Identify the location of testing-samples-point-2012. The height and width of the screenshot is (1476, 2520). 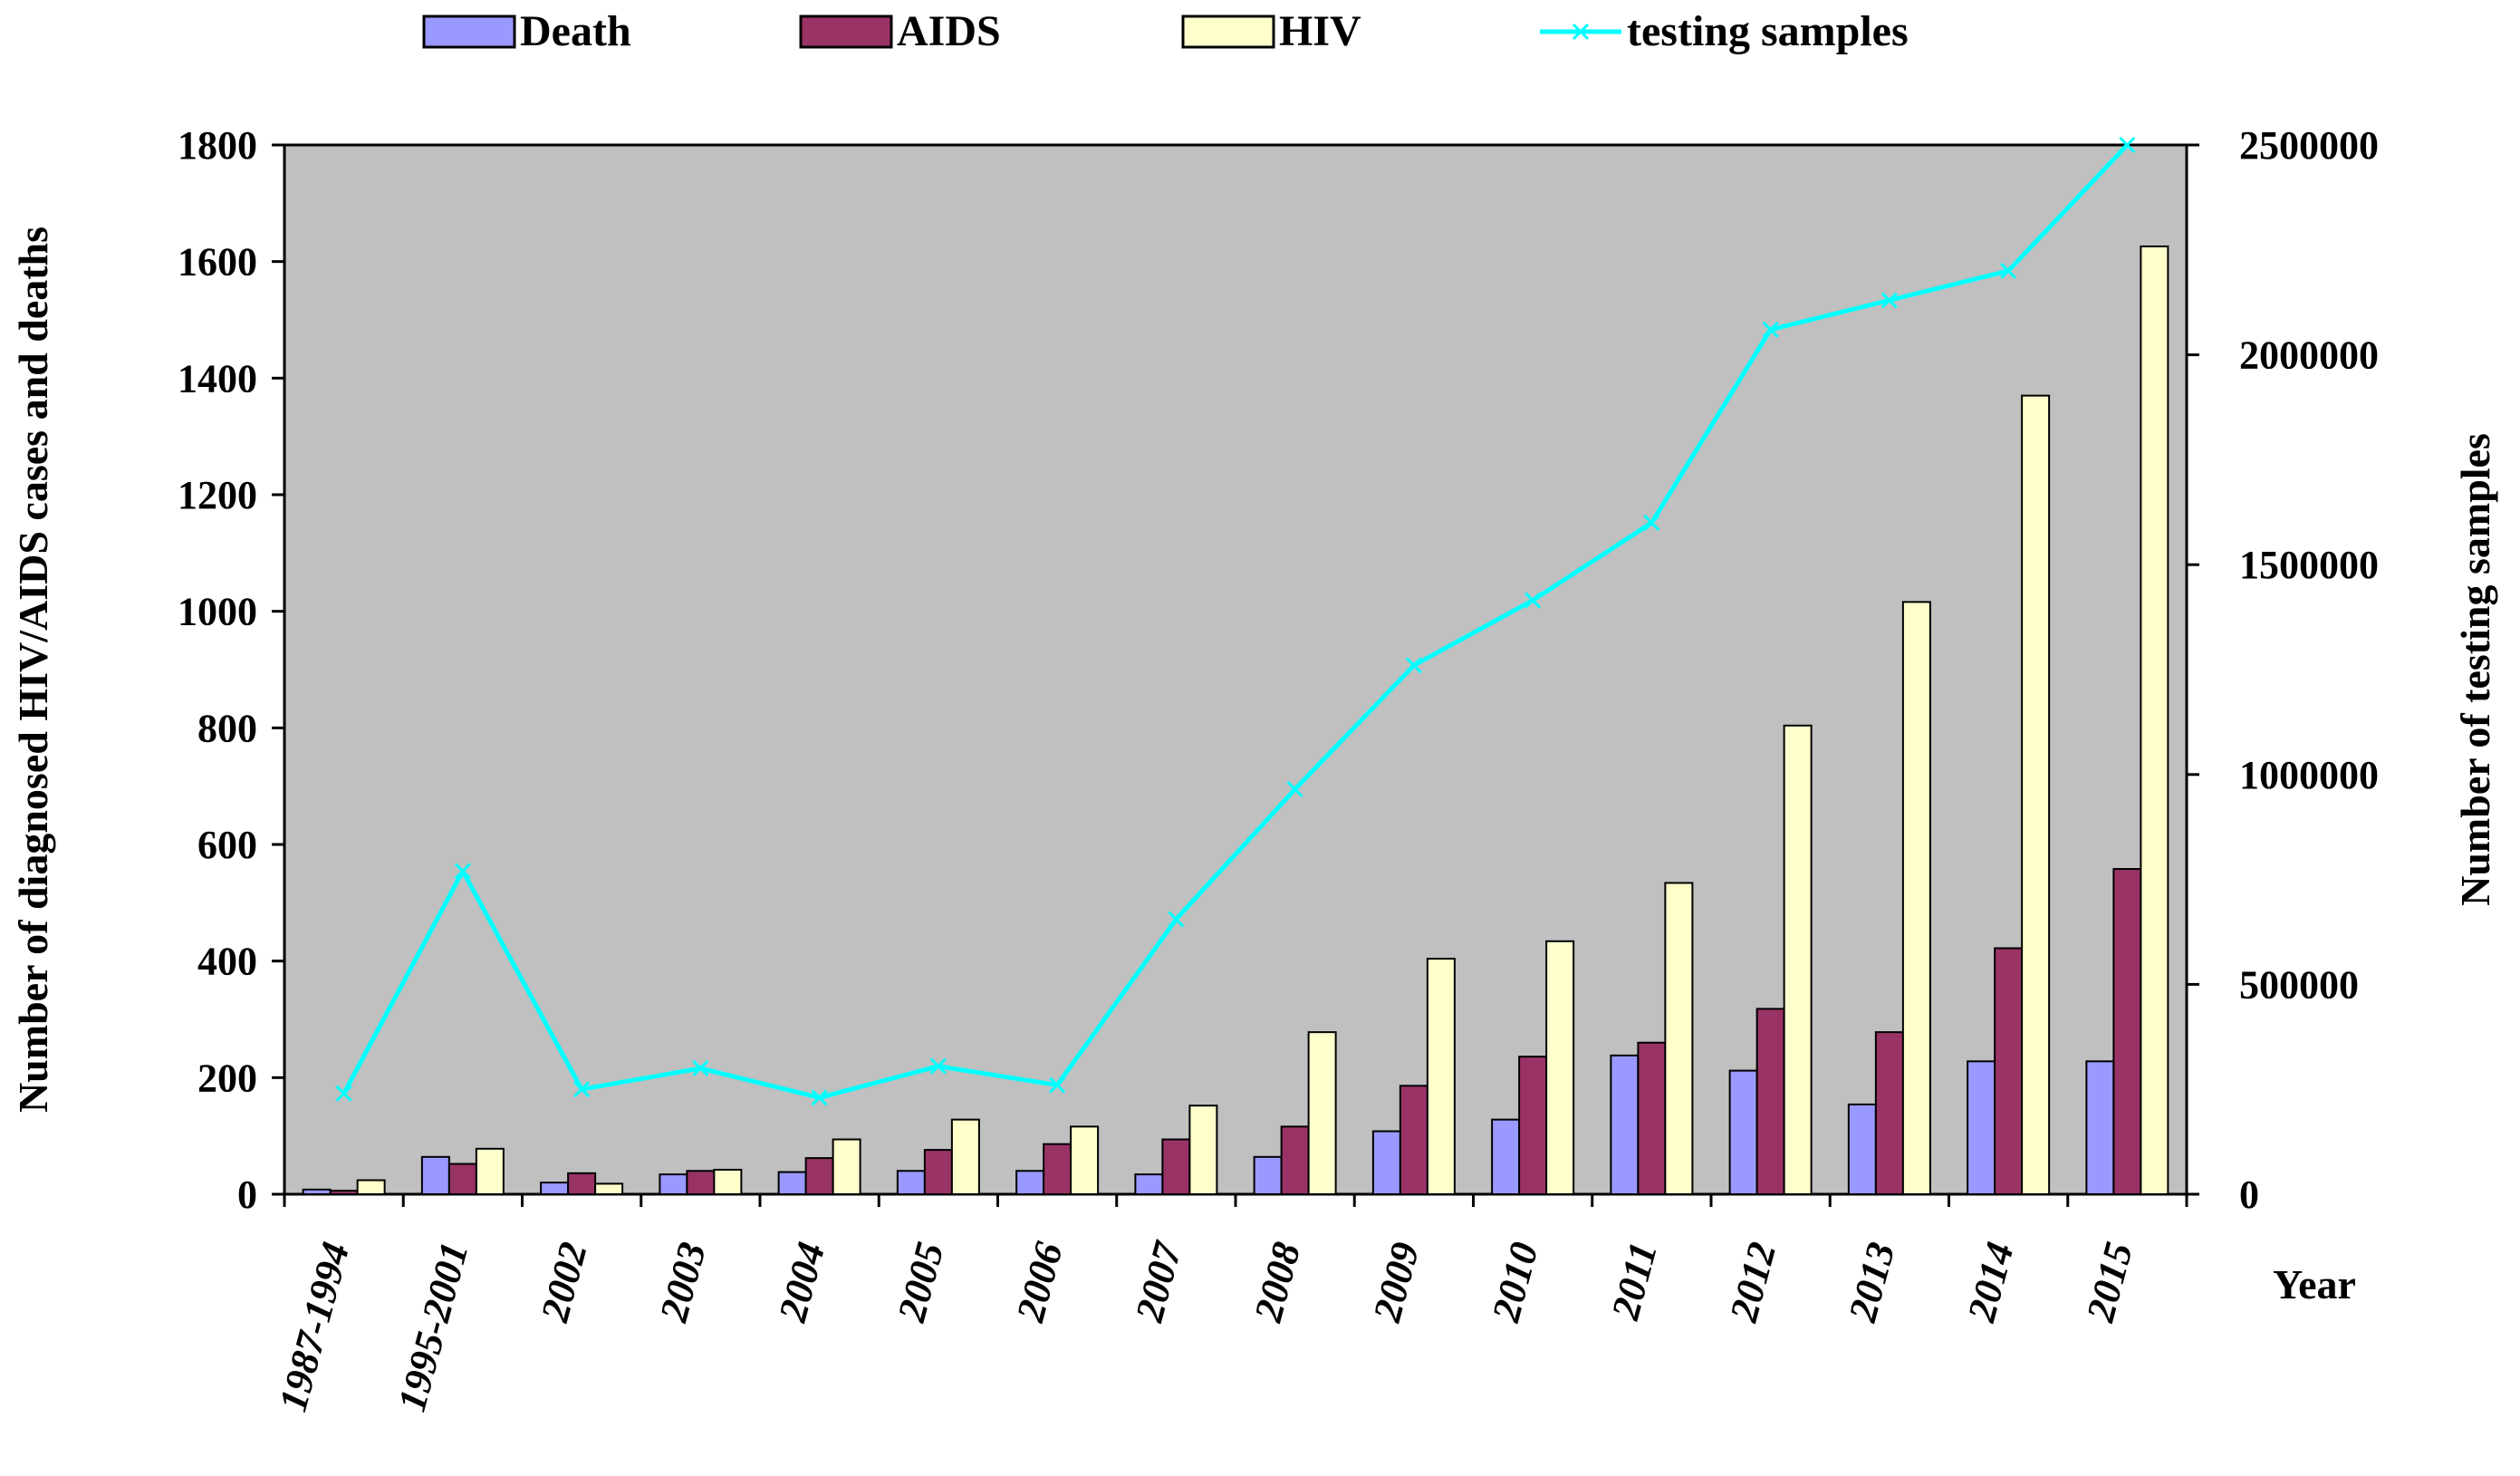
(1770, 330).